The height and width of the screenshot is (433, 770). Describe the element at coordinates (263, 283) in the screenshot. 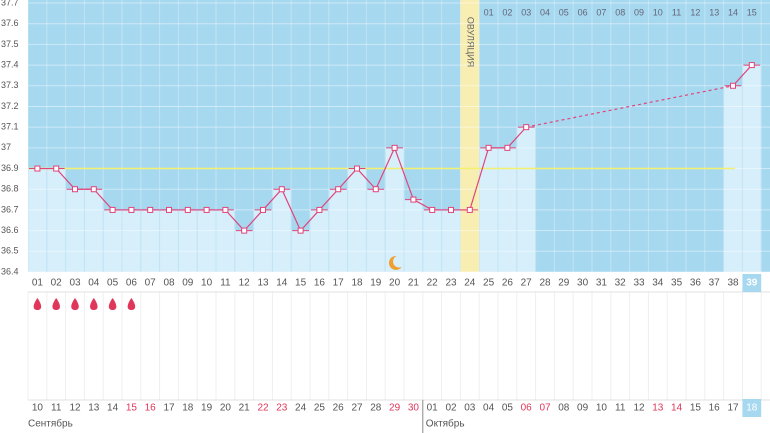

I see `x-tick-label: 13` at that location.